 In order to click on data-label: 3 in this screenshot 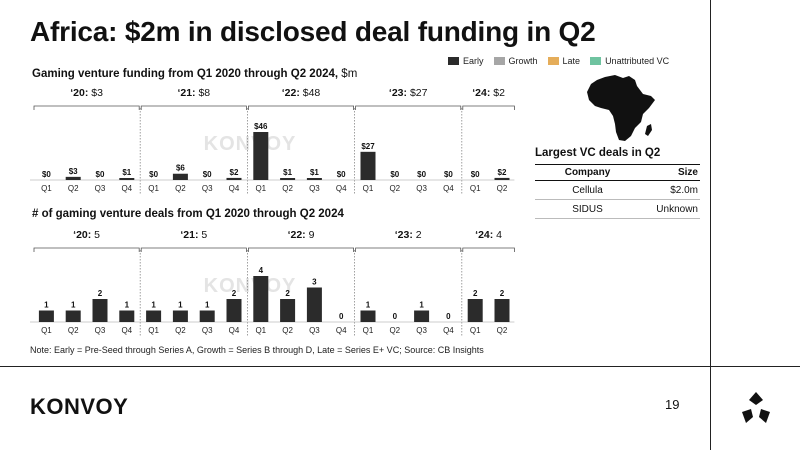, I will do `click(314, 282)`.